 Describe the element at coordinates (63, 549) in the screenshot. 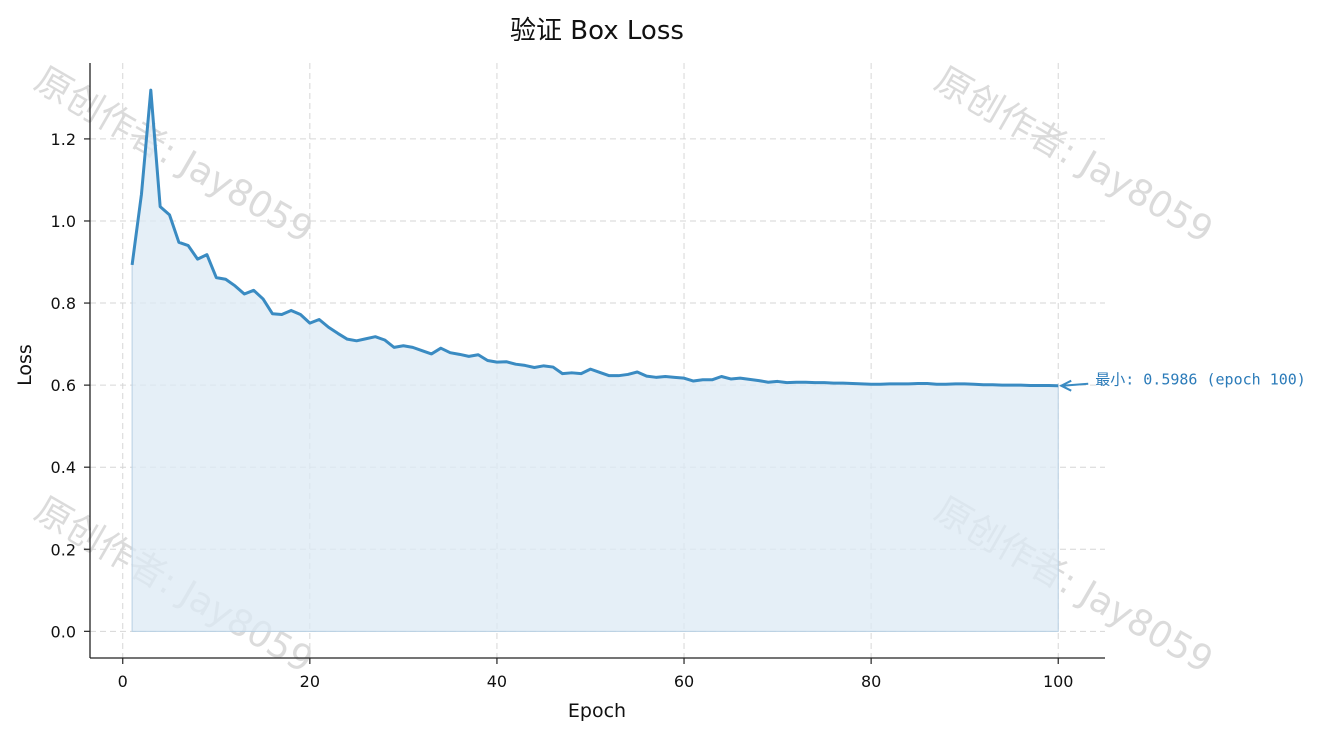

I see `y-tick-label-1: 0.2` at that location.